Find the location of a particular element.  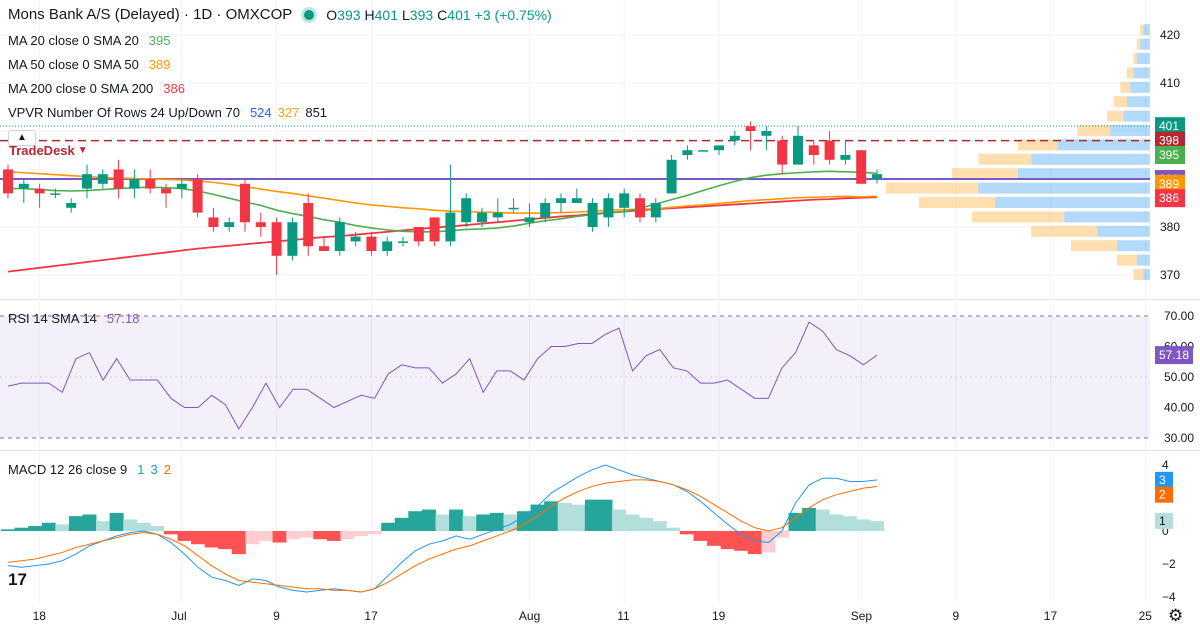

price-tag-bg is located at coordinates (1170, 183).